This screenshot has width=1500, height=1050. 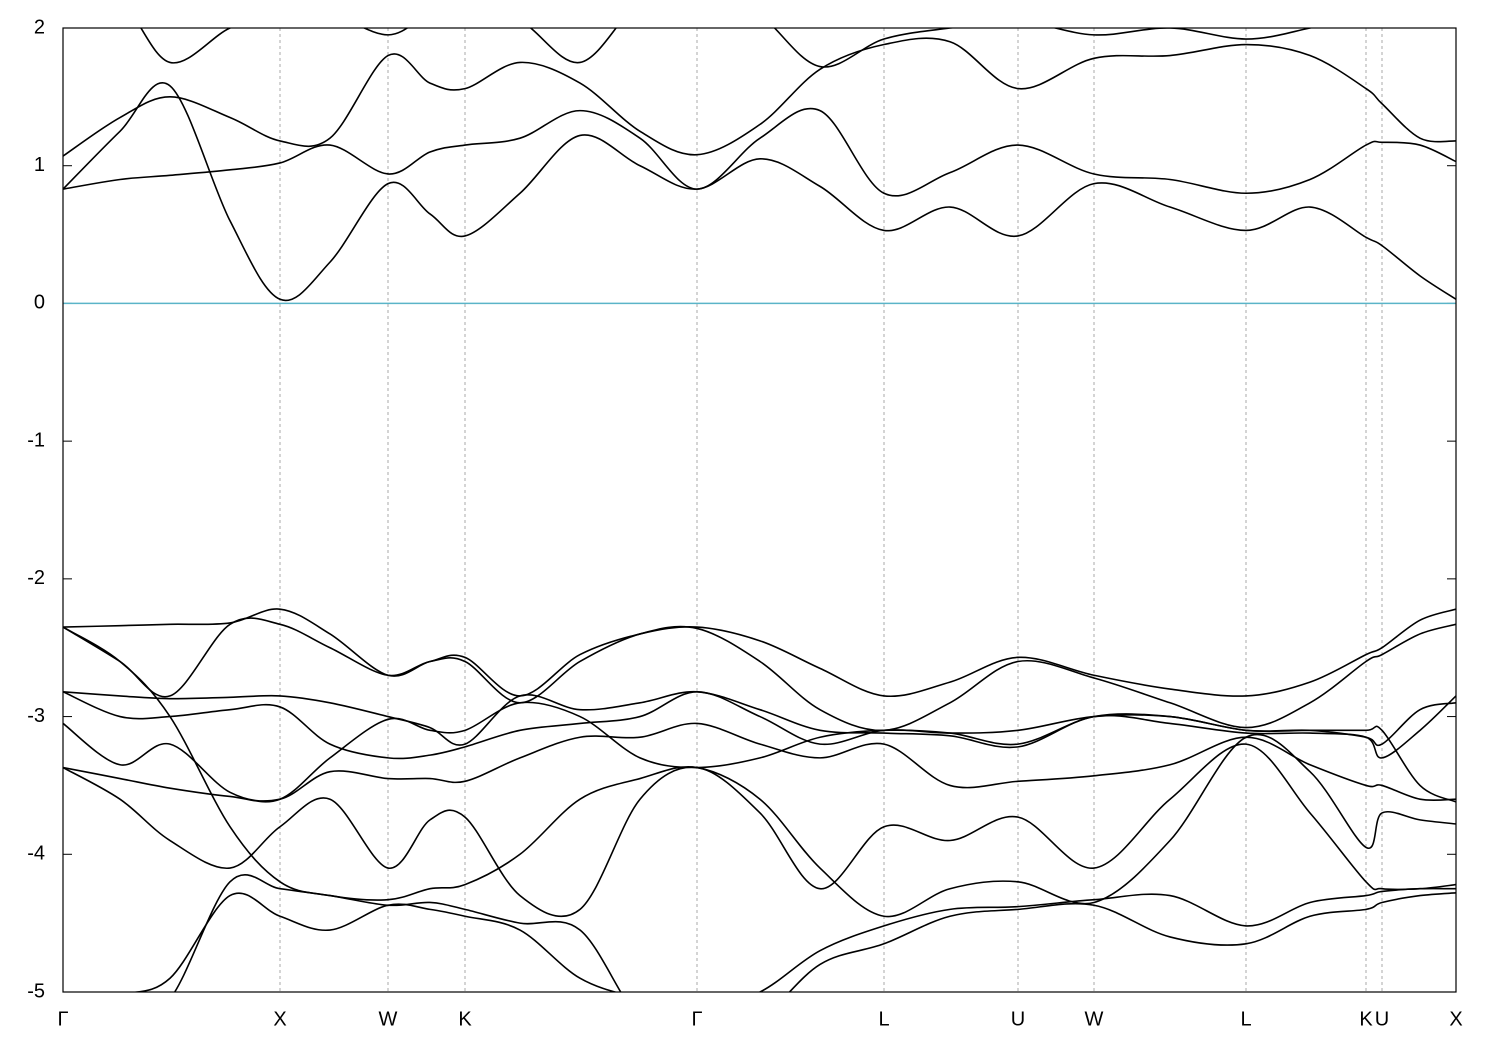 What do you see at coordinates (36, 854) in the screenshot?
I see `y-tick-label: -4` at bounding box center [36, 854].